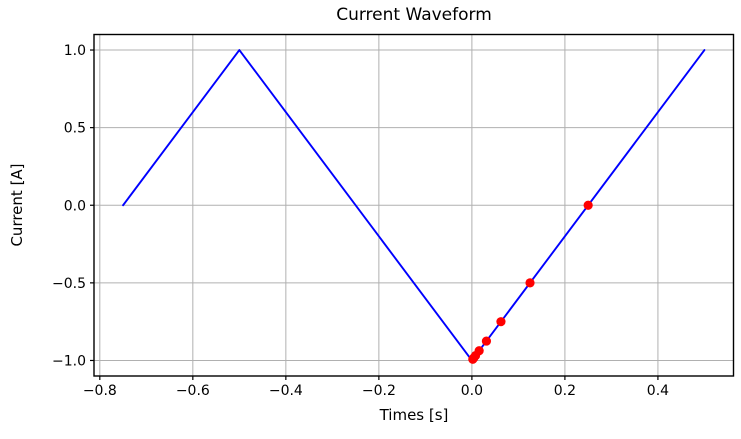 The width and height of the screenshot is (741, 439). What do you see at coordinates (193, 391) in the screenshot?
I see `x-tick-label: −0.6` at bounding box center [193, 391].